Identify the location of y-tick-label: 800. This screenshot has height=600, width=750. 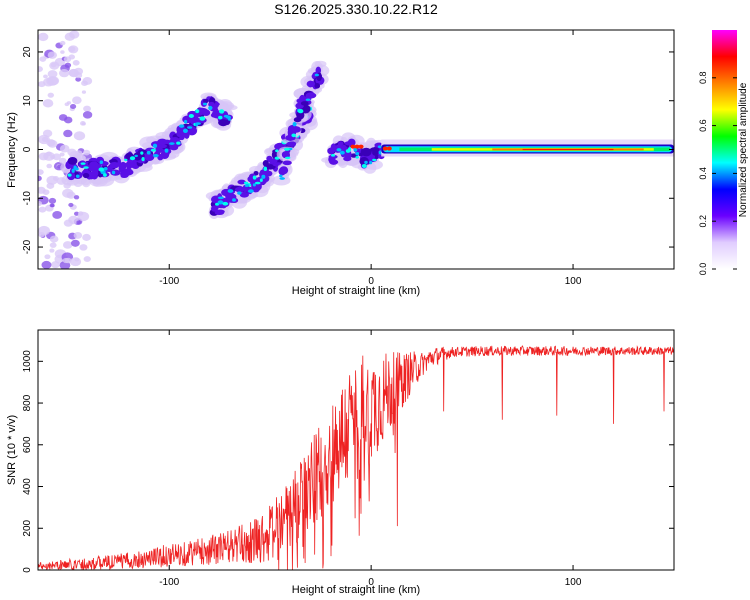
(27, 402).